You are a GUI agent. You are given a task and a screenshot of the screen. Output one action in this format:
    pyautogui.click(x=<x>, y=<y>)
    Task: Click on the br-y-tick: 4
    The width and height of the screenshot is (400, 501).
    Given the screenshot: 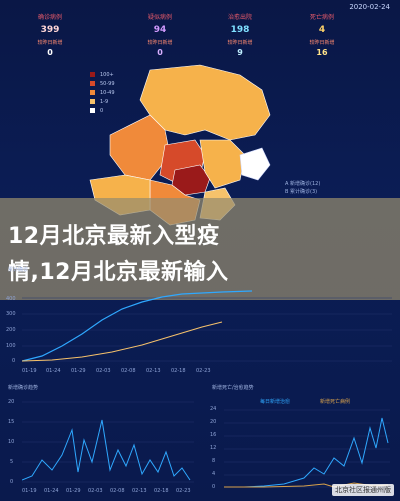 What is the action you would take?
    pyautogui.click(x=214, y=474)
    